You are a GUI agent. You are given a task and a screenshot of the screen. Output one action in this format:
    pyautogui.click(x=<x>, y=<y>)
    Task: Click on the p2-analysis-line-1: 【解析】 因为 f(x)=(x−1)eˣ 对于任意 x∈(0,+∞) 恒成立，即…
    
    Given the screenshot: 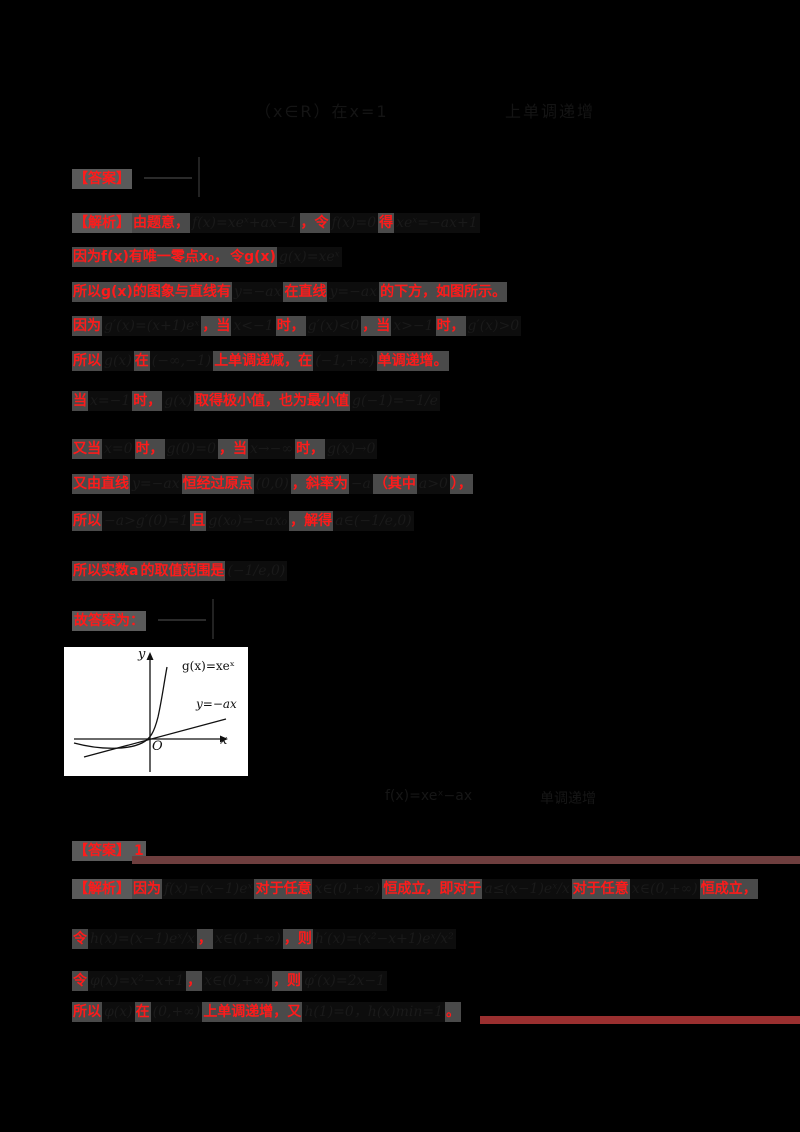 What is the action you would take?
    pyautogui.click(x=415, y=889)
    